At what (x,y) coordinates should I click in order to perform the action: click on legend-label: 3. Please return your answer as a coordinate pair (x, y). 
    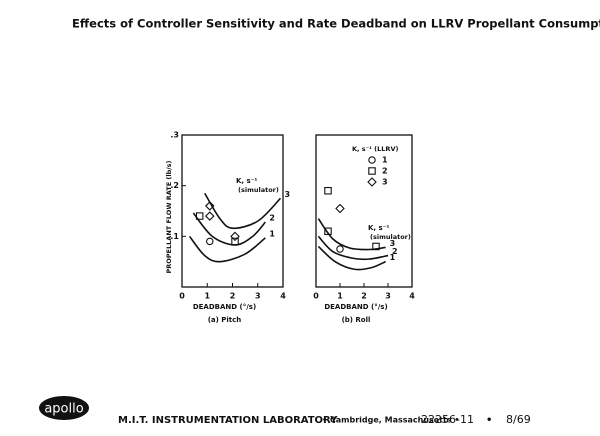
    Looking at the image, I should click on (385, 182).